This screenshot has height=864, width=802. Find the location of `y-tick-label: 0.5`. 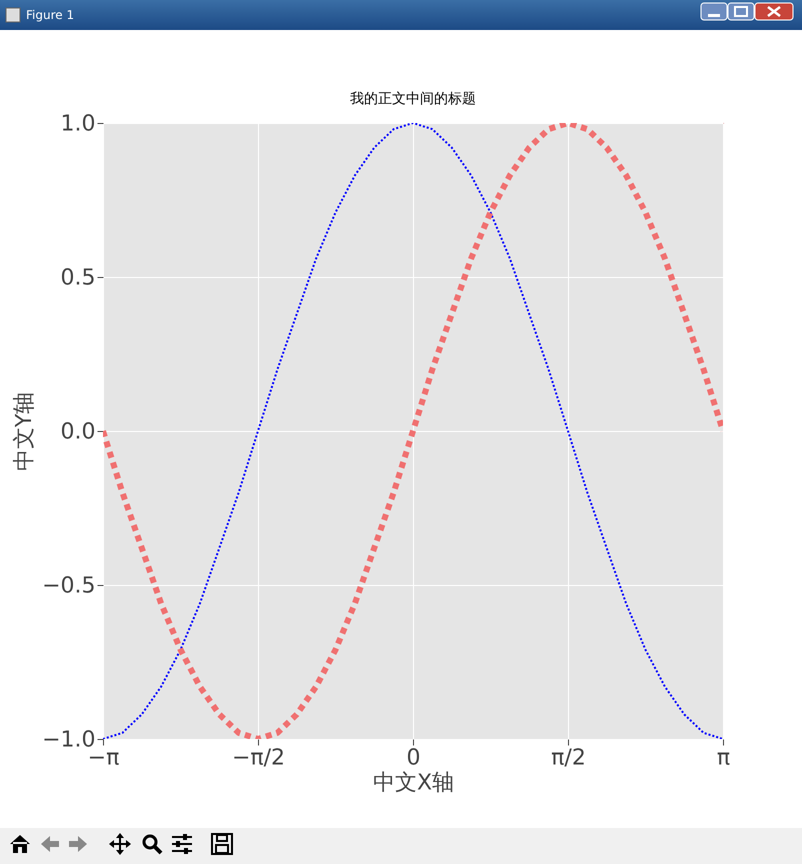

y-tick-label: 0.5 is located at coordinates (78, 278).